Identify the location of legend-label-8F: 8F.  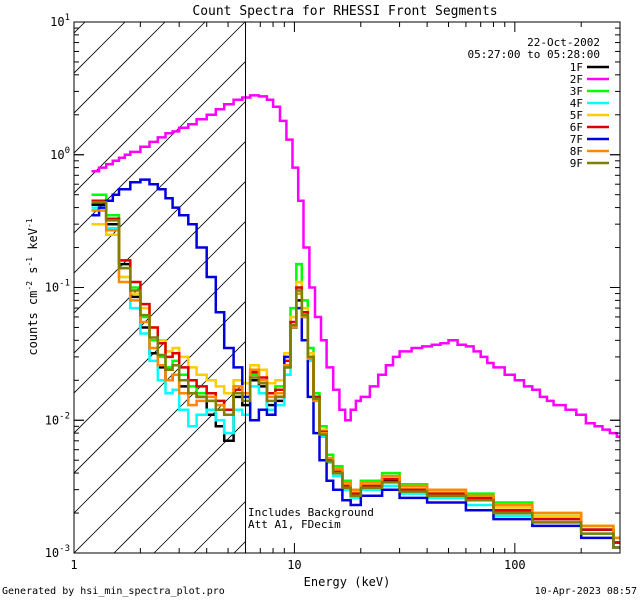
(576, 151).